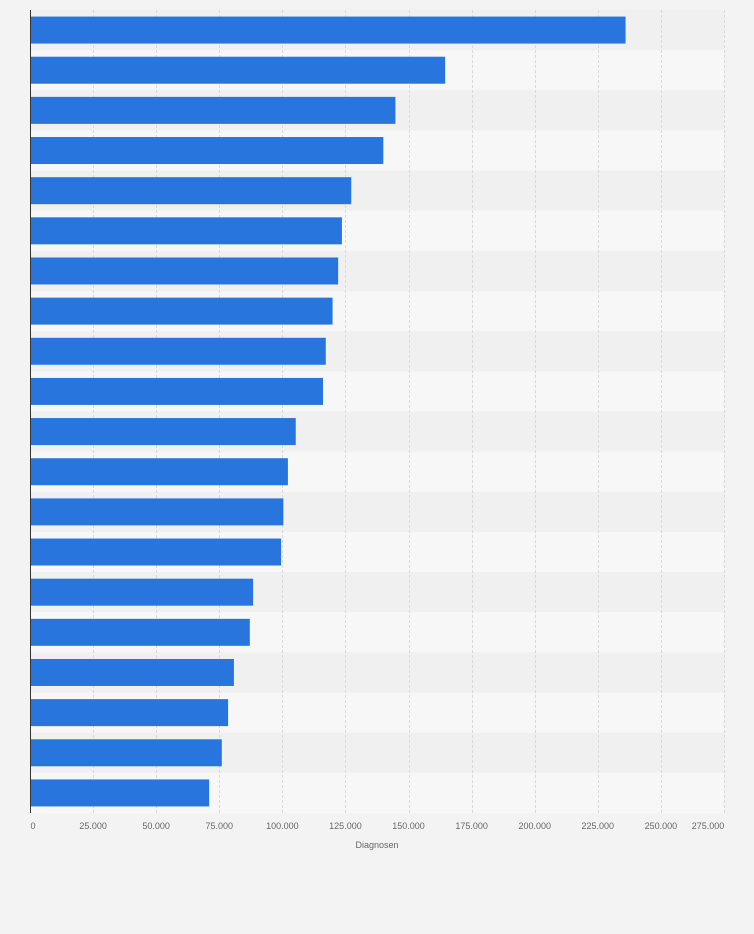  I want to click on x-tick-label: 275.000, so click(708, 826).